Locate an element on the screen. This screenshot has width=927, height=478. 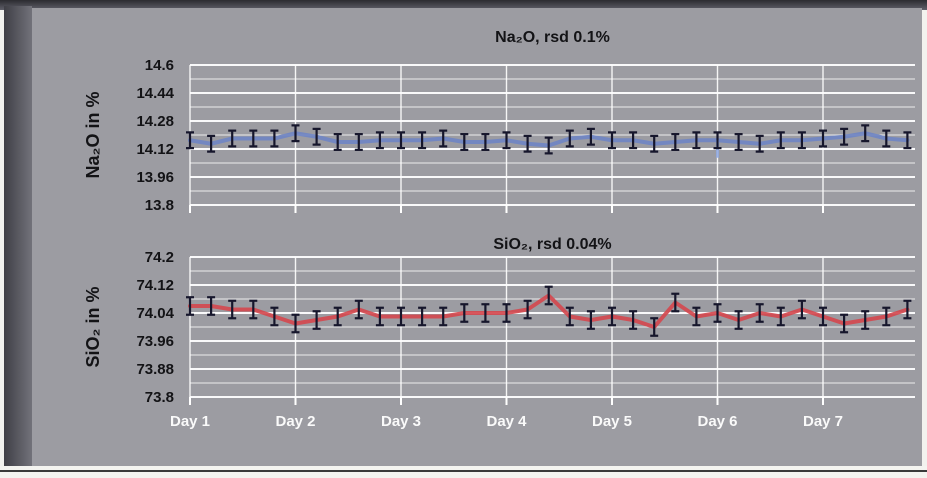
y-axis-tick-label: 74.2 is located at coordinates (159, 257).